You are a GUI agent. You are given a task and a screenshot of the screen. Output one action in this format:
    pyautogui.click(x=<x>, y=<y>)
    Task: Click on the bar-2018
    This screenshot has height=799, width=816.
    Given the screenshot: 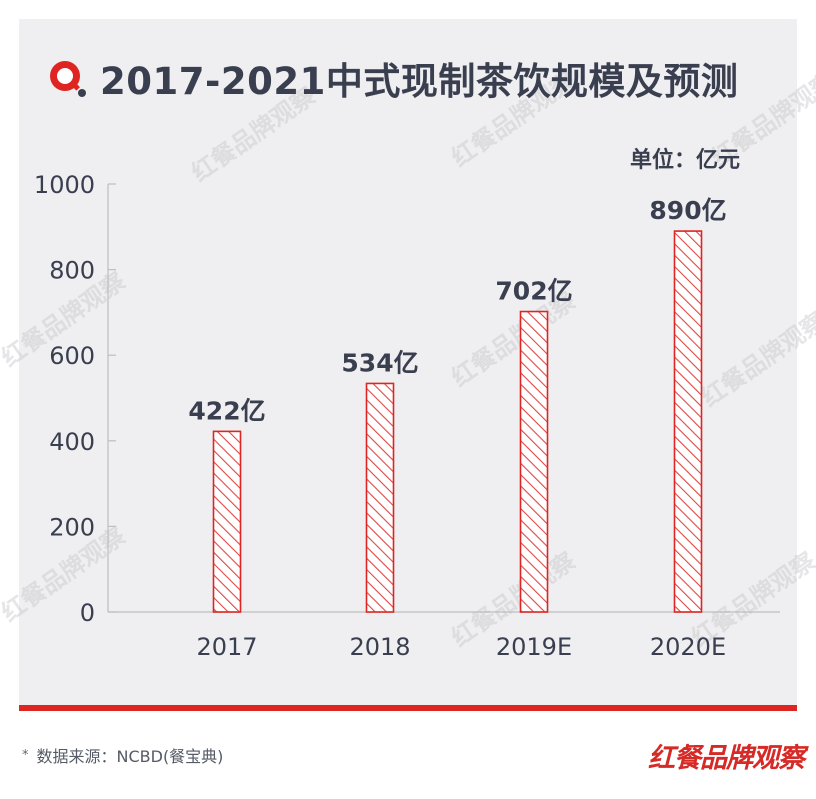 What is the action you would take?
    pyautogui.click(x=380, y=497)
    